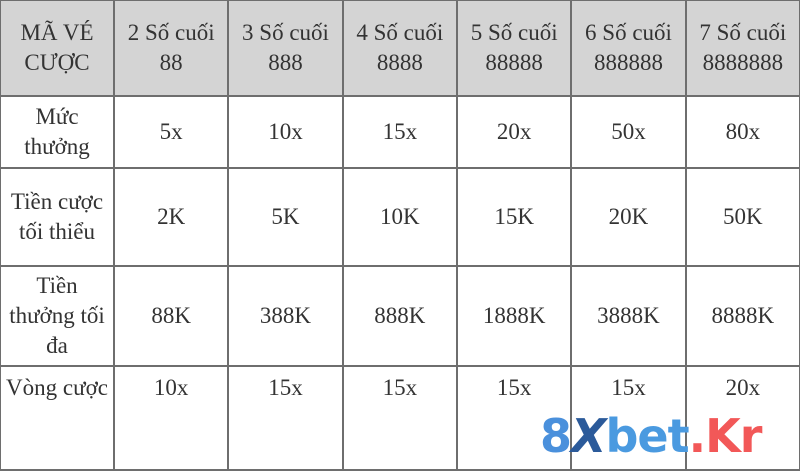 The image size is (800, 471). I want to click on table-cell: 10K, so click(399, 217).